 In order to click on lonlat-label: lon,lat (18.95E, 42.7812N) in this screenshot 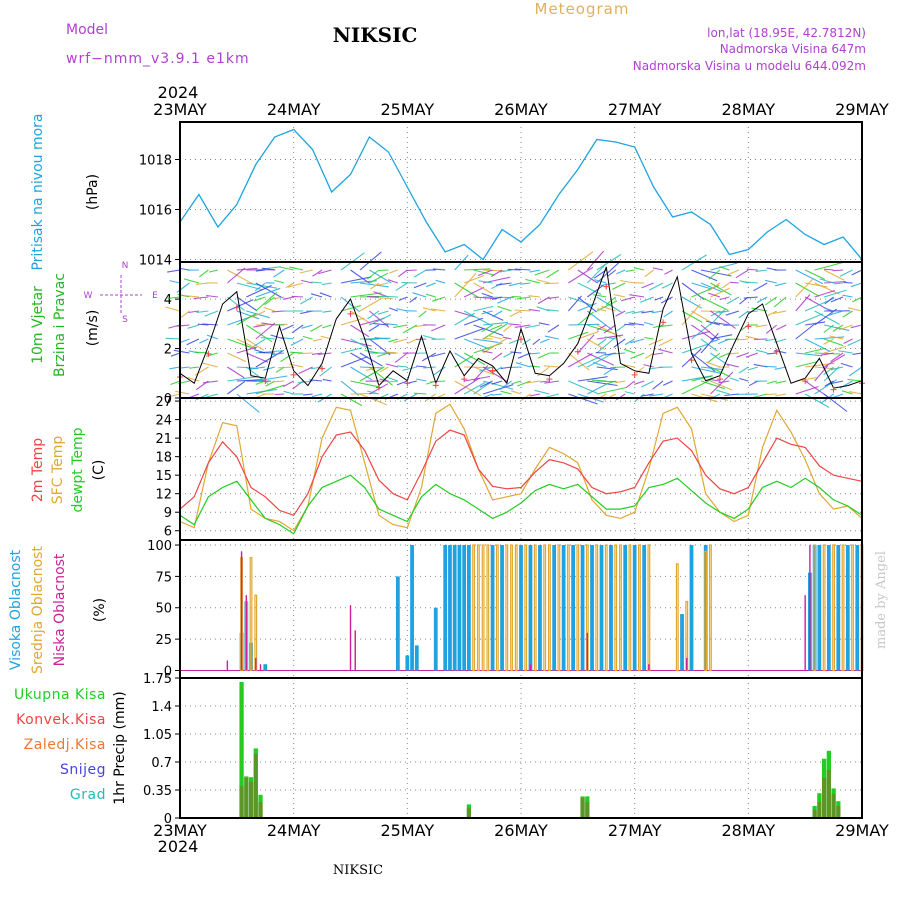, I will do `click(786, 33)`.